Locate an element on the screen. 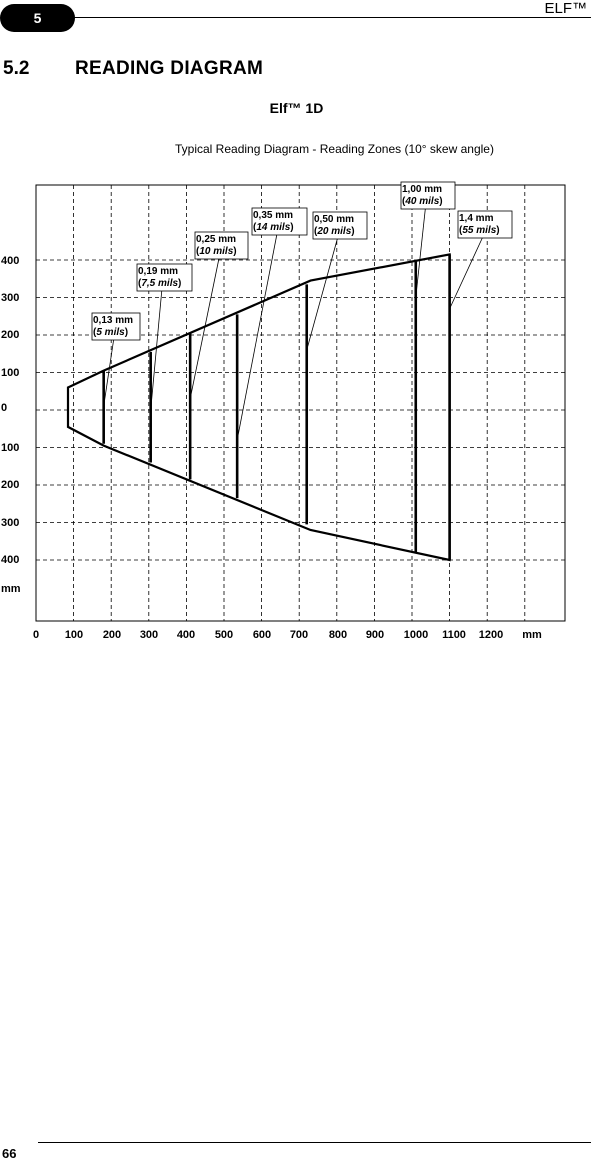 The width and height of the screenshot is (593, 1161). label-leaders is located at coordinates (293, 324).